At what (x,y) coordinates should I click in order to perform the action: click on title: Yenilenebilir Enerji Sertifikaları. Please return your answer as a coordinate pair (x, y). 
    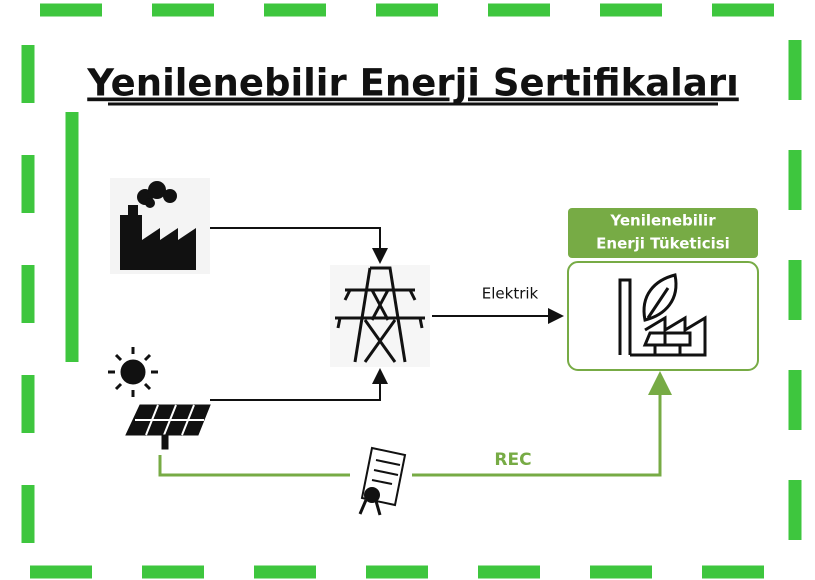
    Looking at the image, I should click on (412, 83).